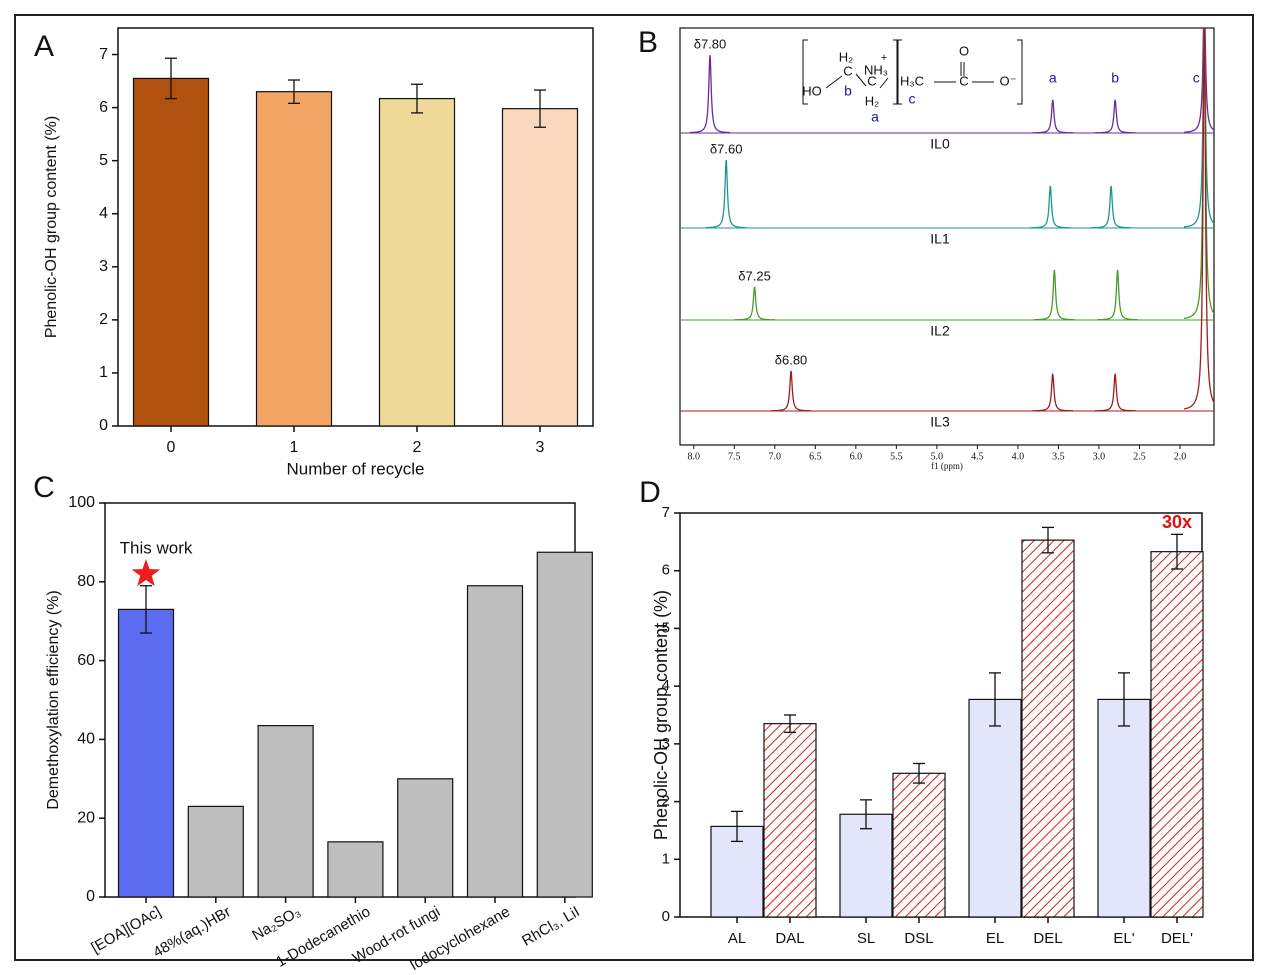 The width and height of the screenshot is (1268, 975). I want to click on x-tick-label: AL, so click(737, 938).